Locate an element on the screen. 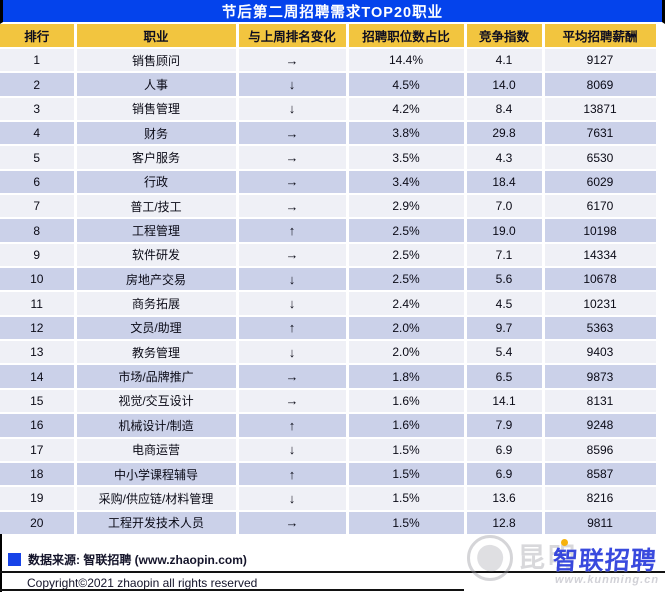  column-header-2: 职业 is located at coordinates (157, 36).